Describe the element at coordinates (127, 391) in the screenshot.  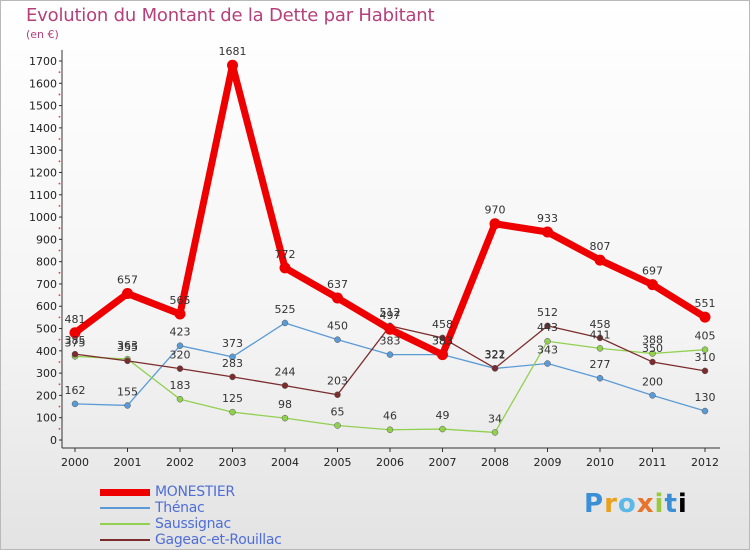
I see `data-label: 155` at that location.